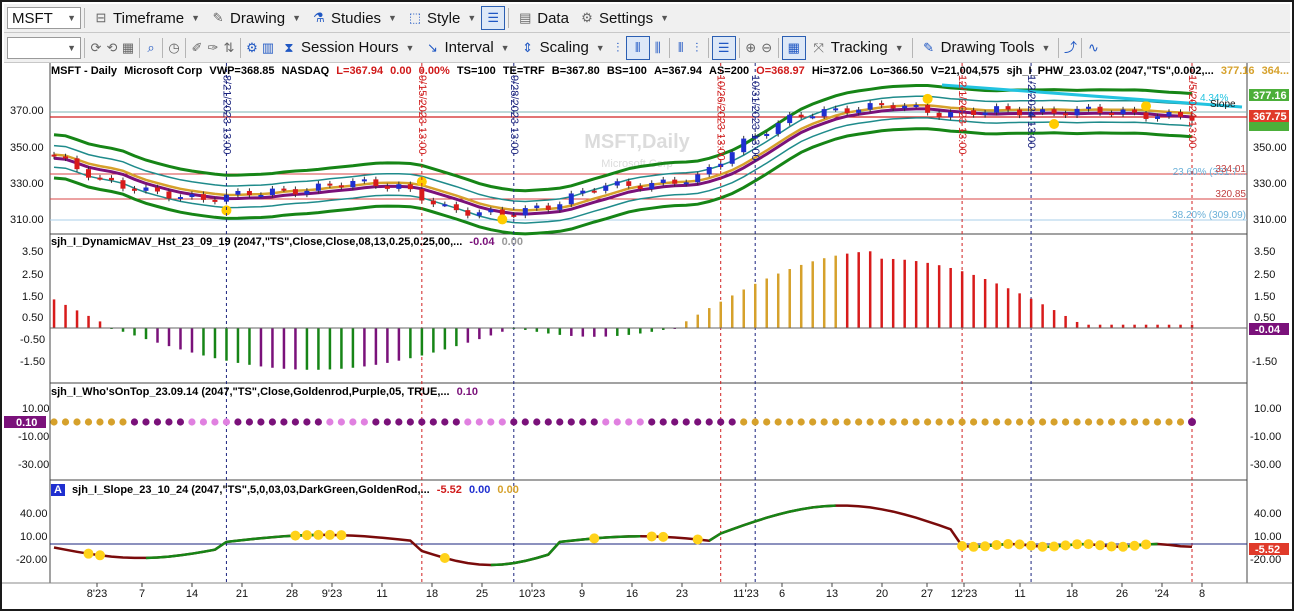 This screenshot has width=1294, height=611. What do you see at coordinates (637, 47) in the screenshot?
I see `candlestick-button: ⫴` at bounding box center [637, 47].